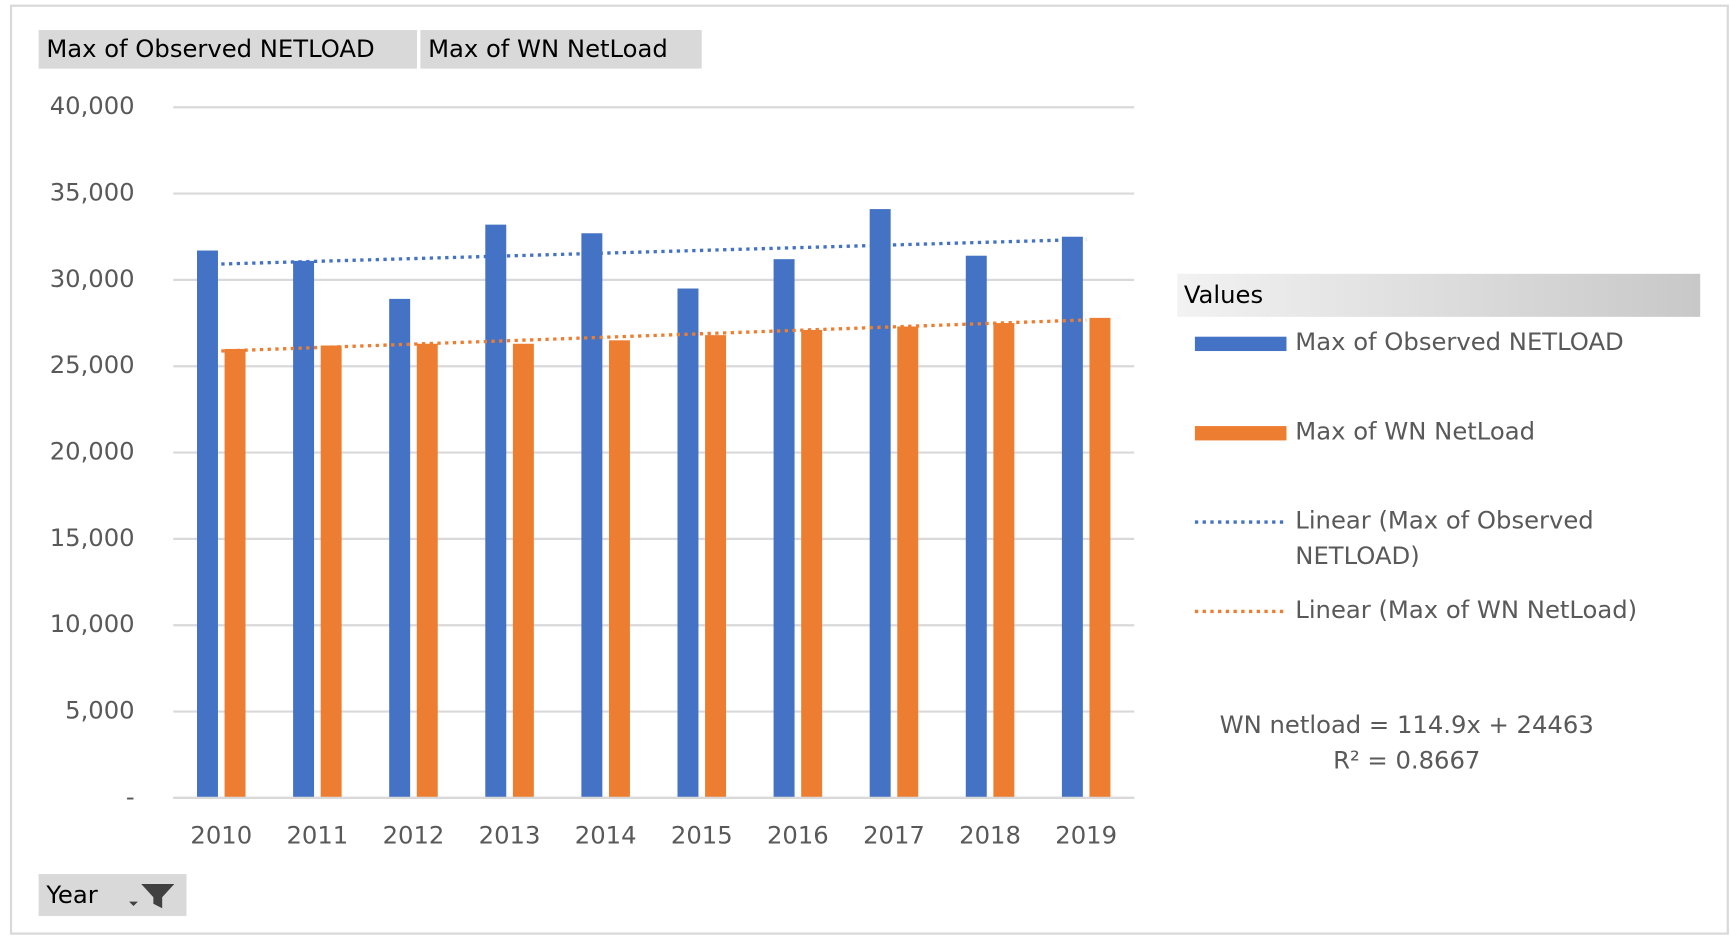  What do you see at coordinates (1439, 295) in the screenshot?
I see `legend-header` at bounding box center [1439, 295].